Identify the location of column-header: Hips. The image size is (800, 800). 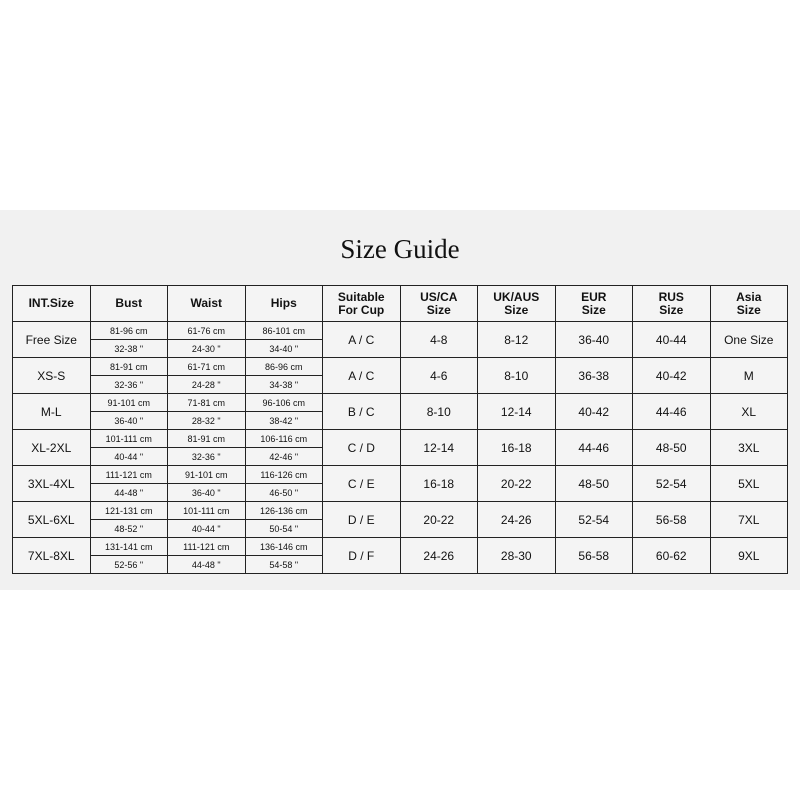
(283, 303).